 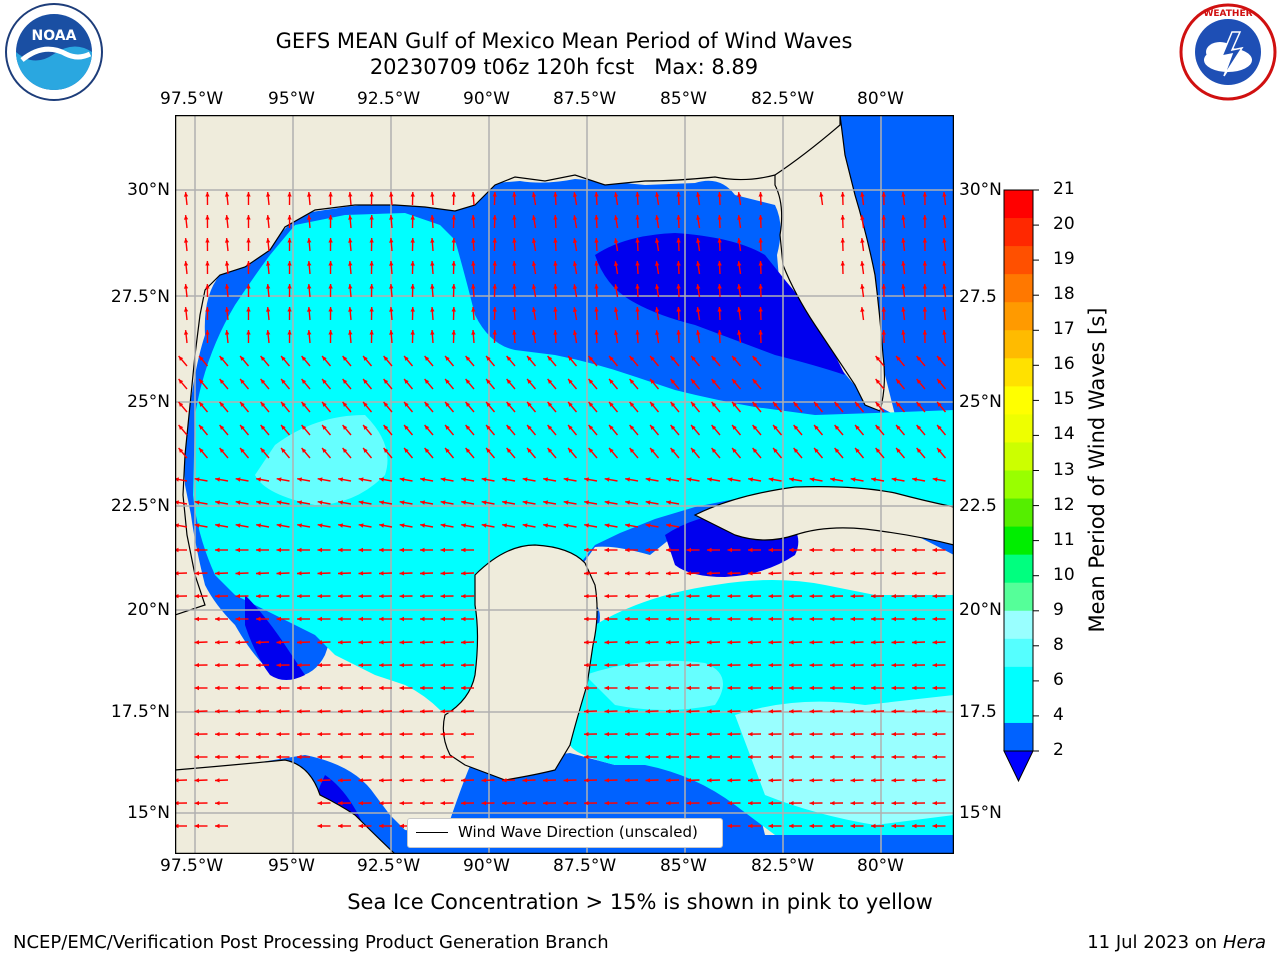 I want to click on lon-label: 87.5°W, so click(x=585, y=866).